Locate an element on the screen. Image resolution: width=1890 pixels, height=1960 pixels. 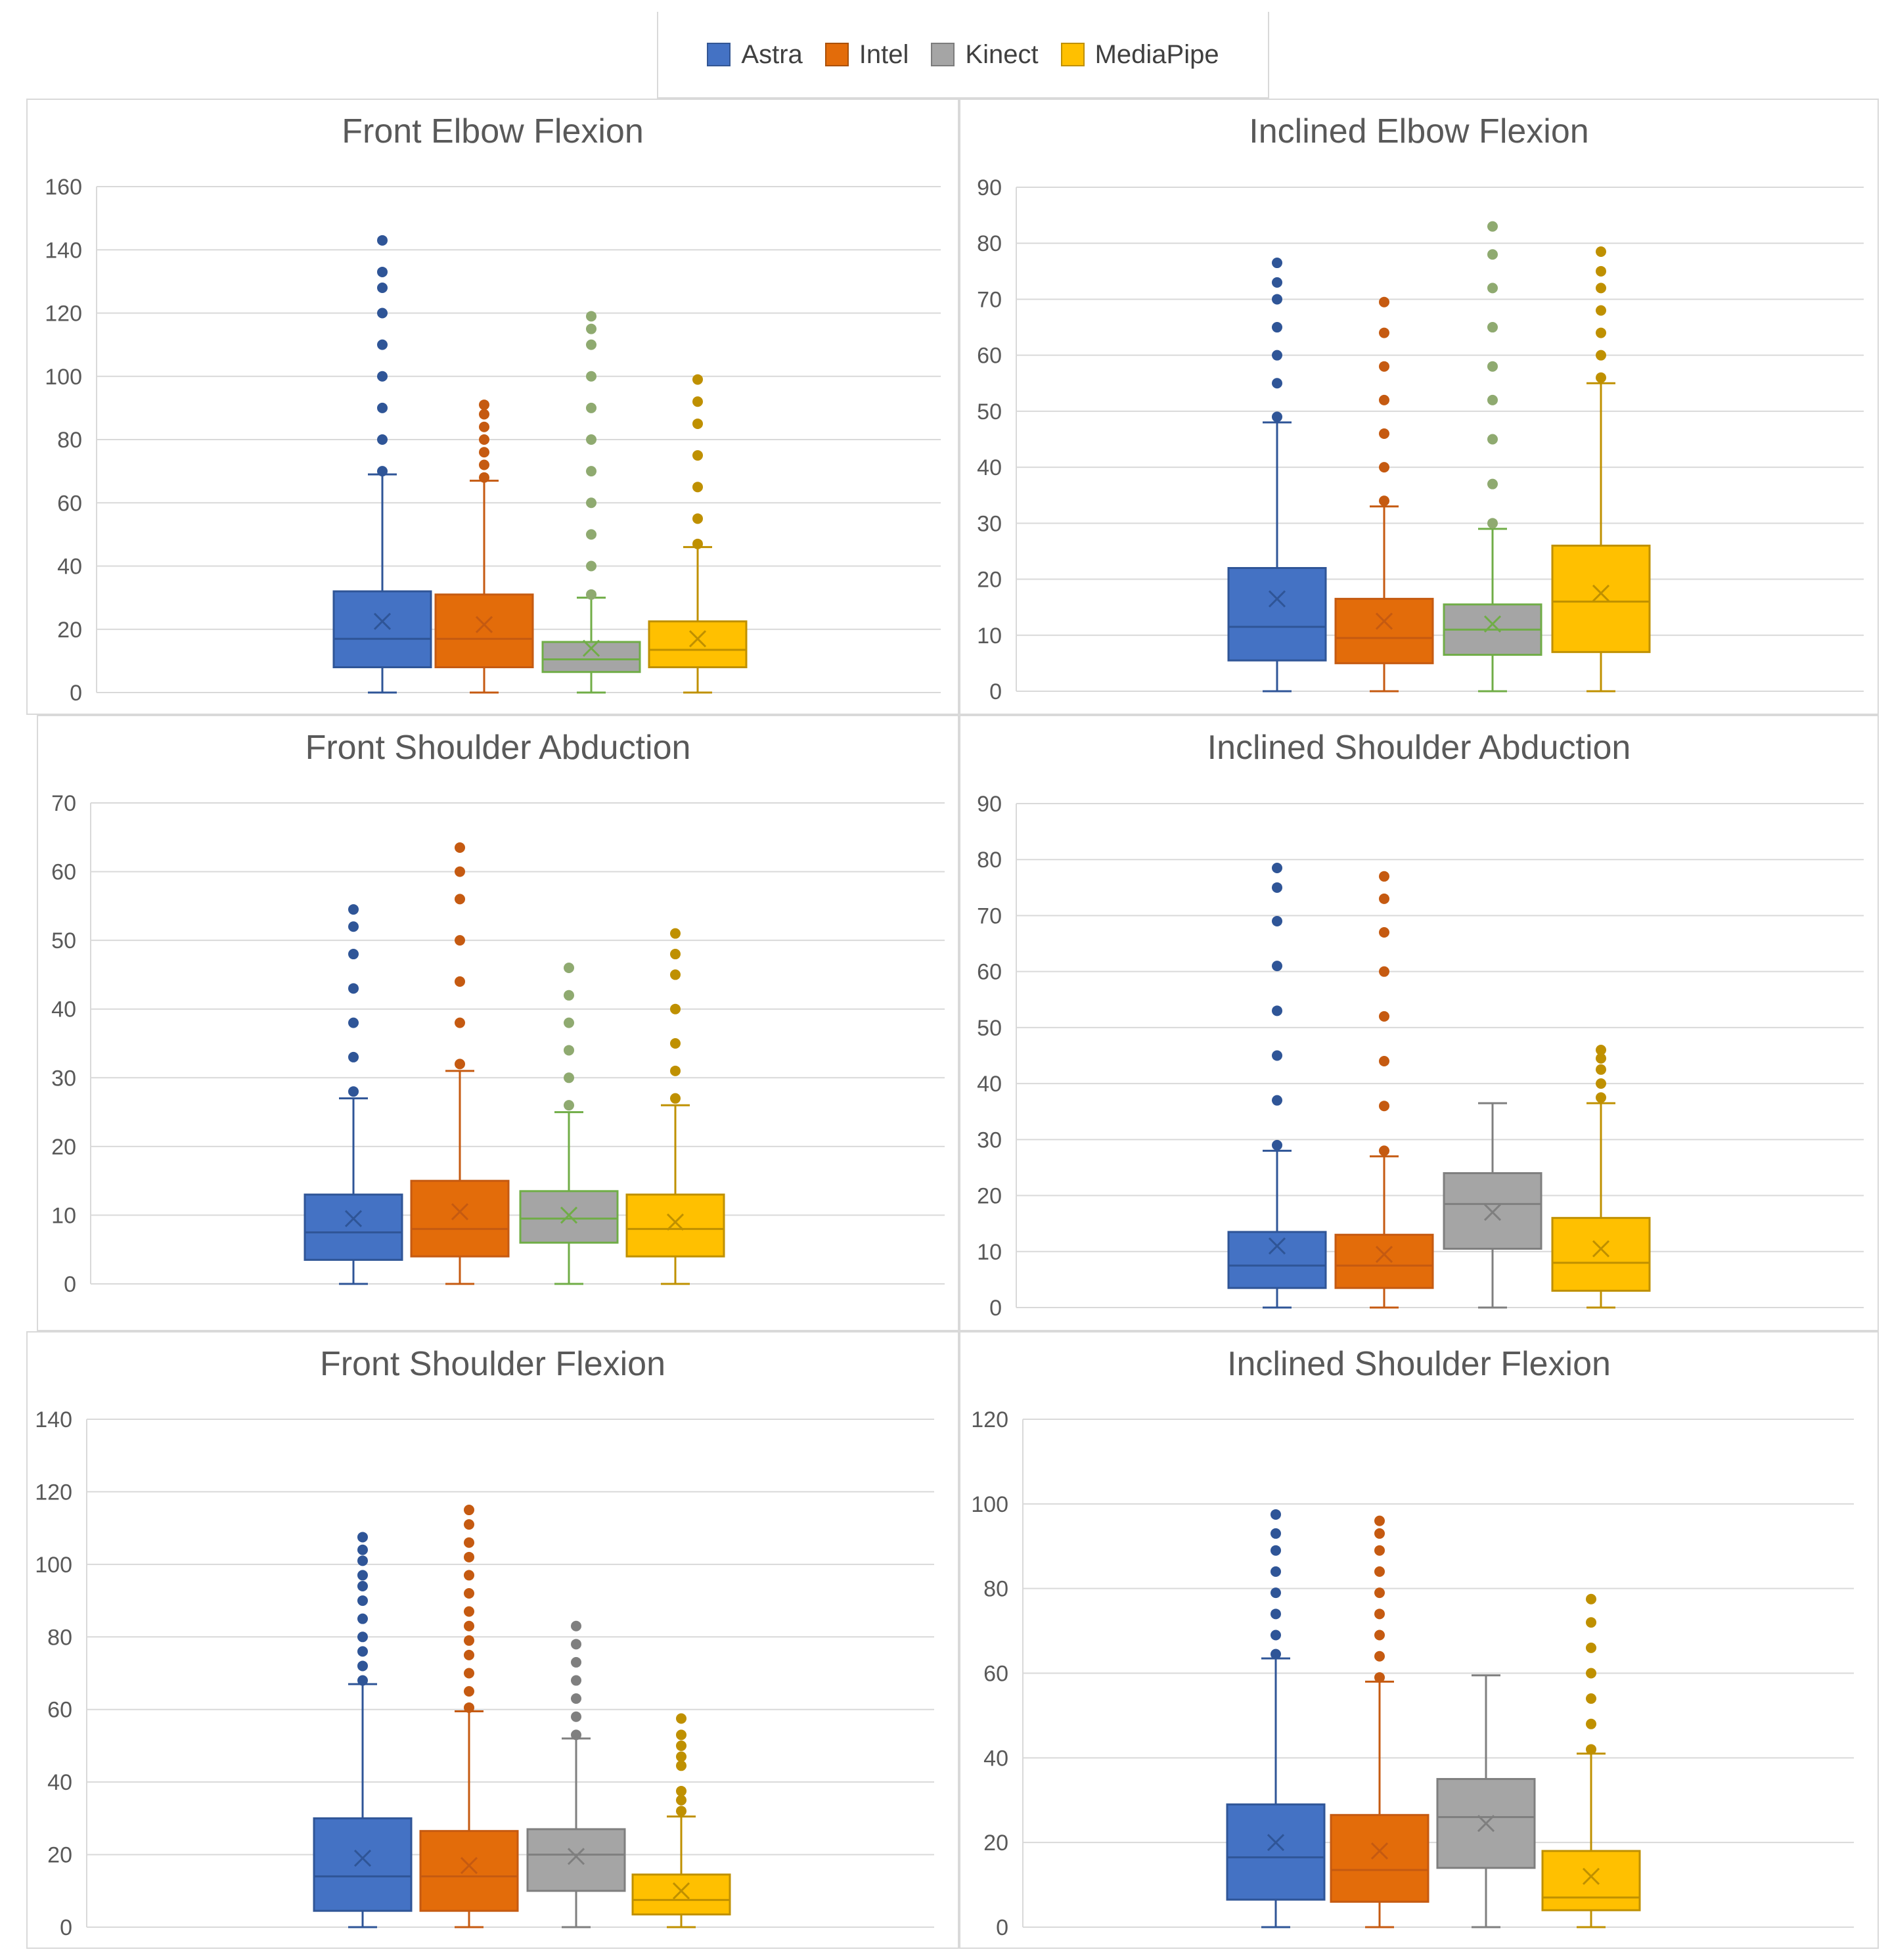
legend-swatch-intel is located at coordinates (836, 54).